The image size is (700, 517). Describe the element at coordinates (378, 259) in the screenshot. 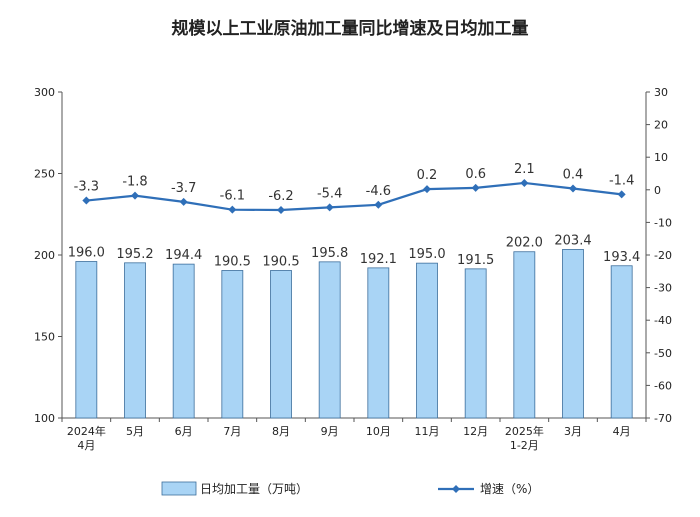

I see `bar-data-label: 192.1` at that location.